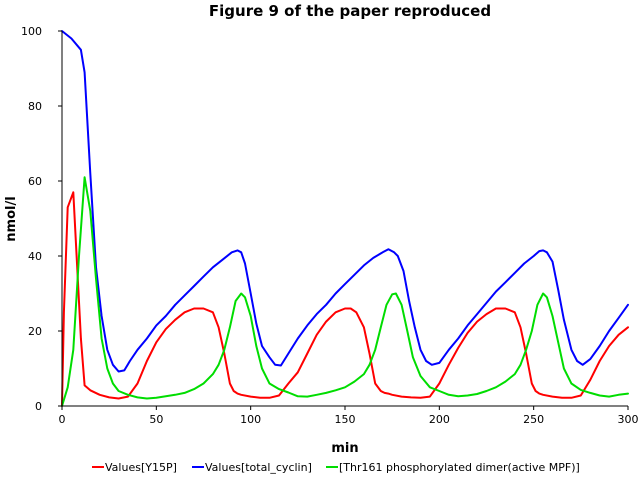  I want to click on x-tick-label: 300, so click(628, 419).